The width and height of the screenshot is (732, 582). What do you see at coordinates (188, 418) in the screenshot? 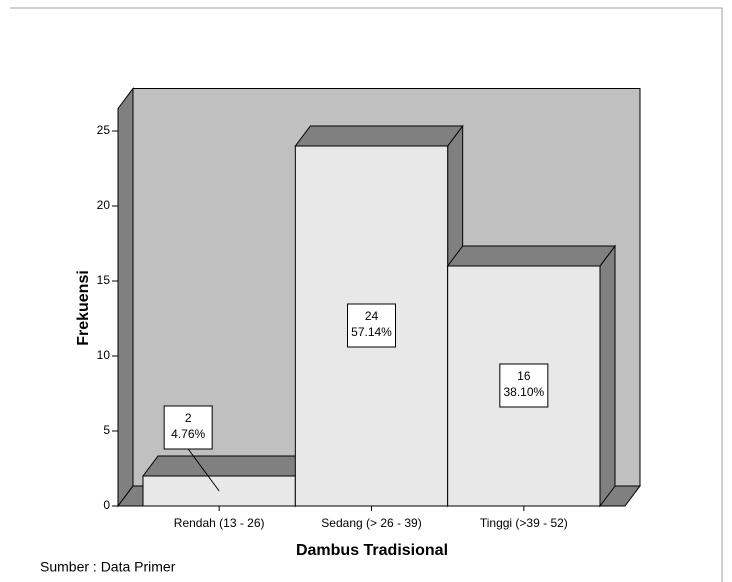
I see `value-label: 2` at bounding box center [188, 418].